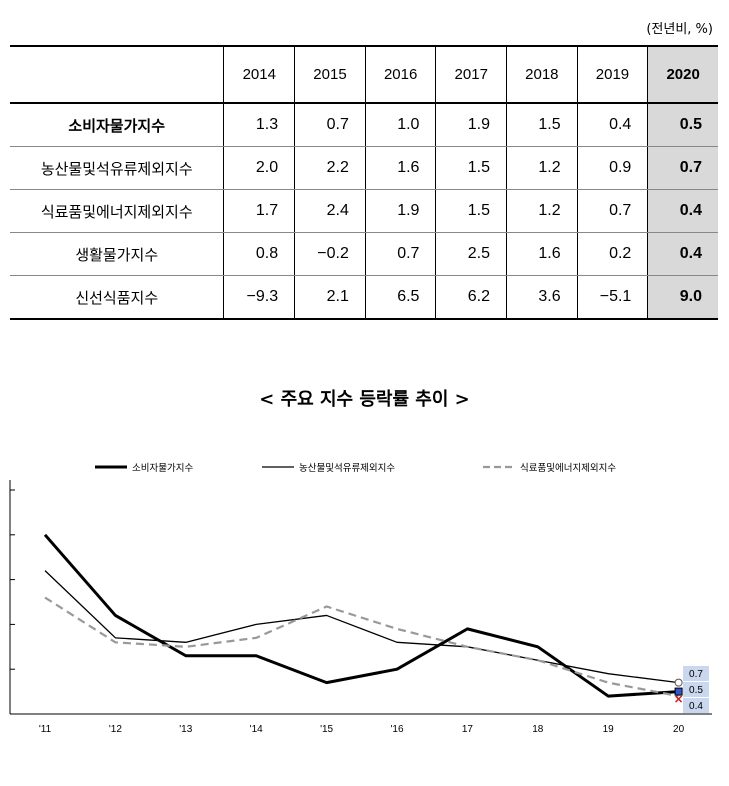 This screenshot has width=729, height=786. What do you see at coordinates (117, 74) in the screenshot?
I see `table-corner` at bounding box center [117, 74].